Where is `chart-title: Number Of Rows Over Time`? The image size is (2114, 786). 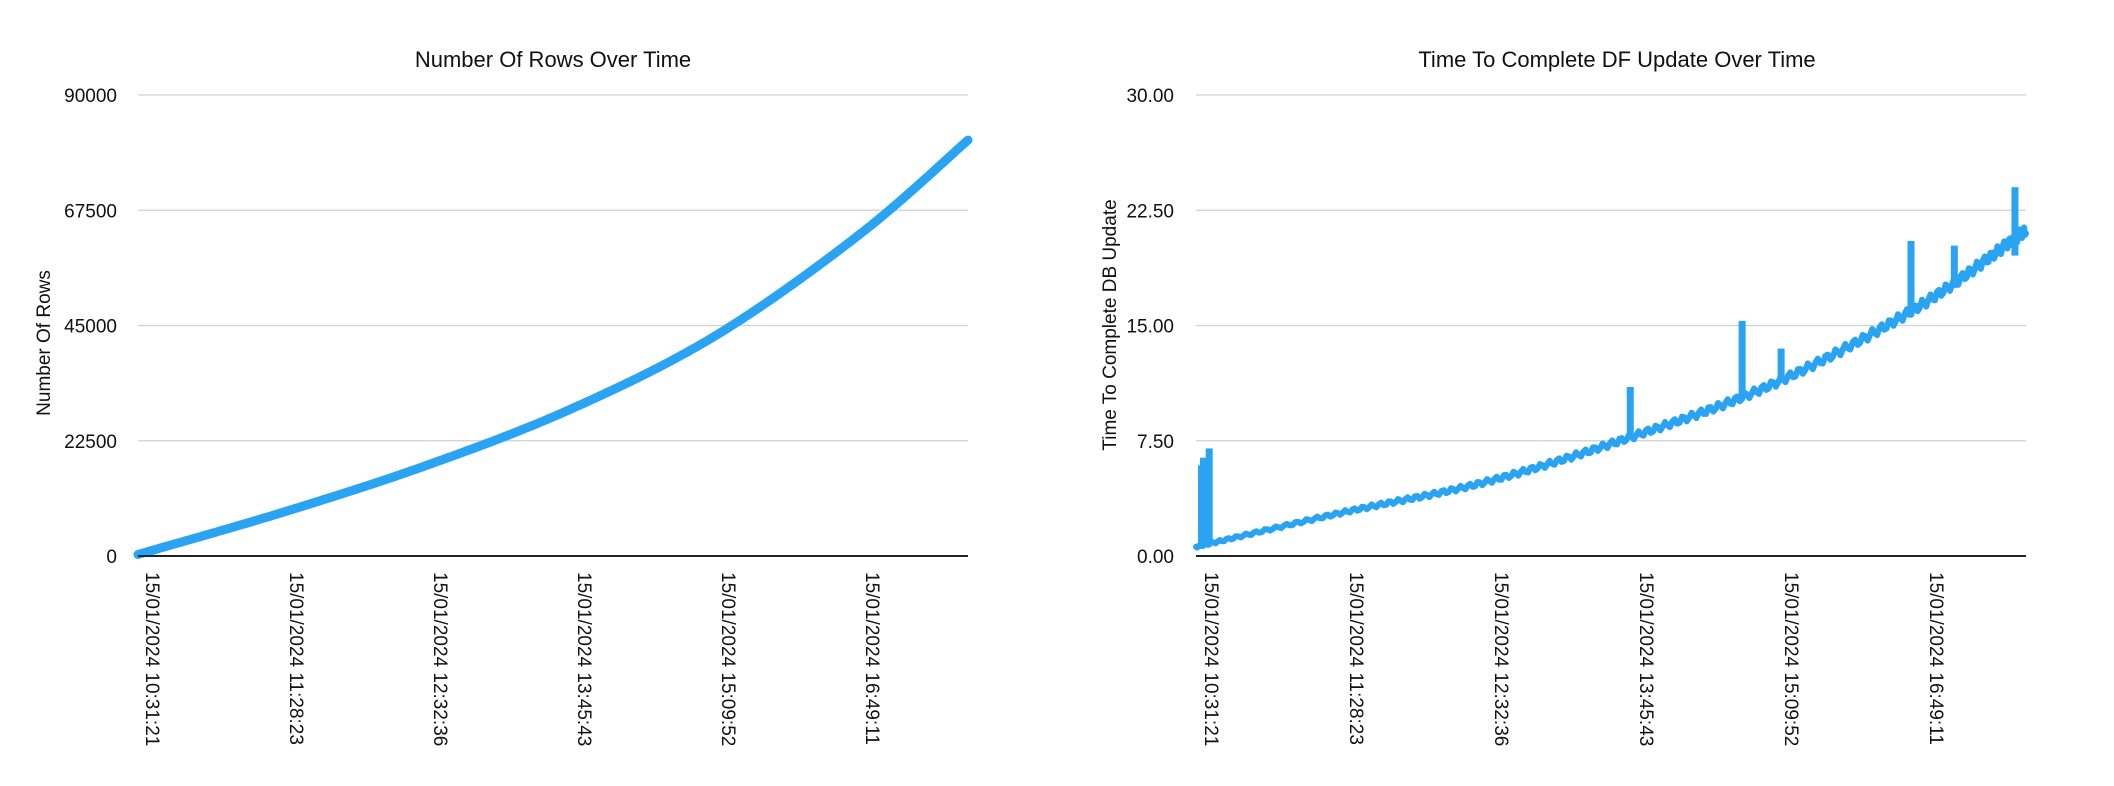 chart-title: Number Of Rows Over Time is located at coordinates (553, 59).